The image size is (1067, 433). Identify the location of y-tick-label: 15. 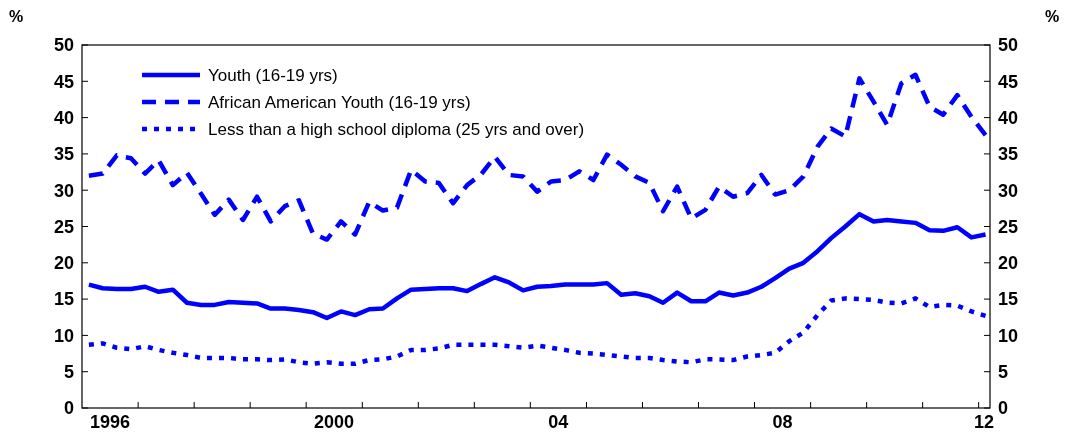
(63, 299).